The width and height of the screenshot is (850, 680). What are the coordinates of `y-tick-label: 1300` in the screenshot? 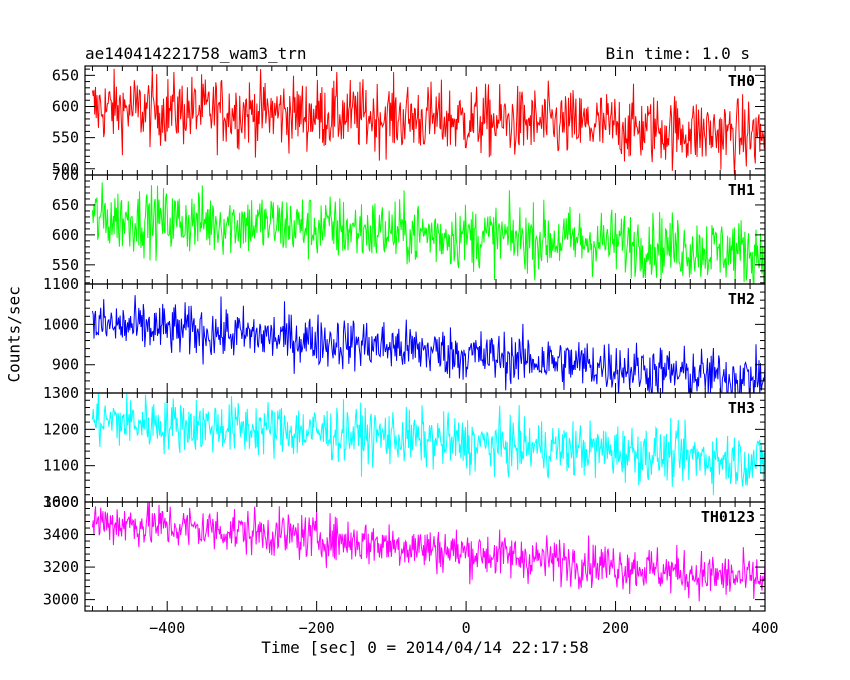 It's located at (61, 393).